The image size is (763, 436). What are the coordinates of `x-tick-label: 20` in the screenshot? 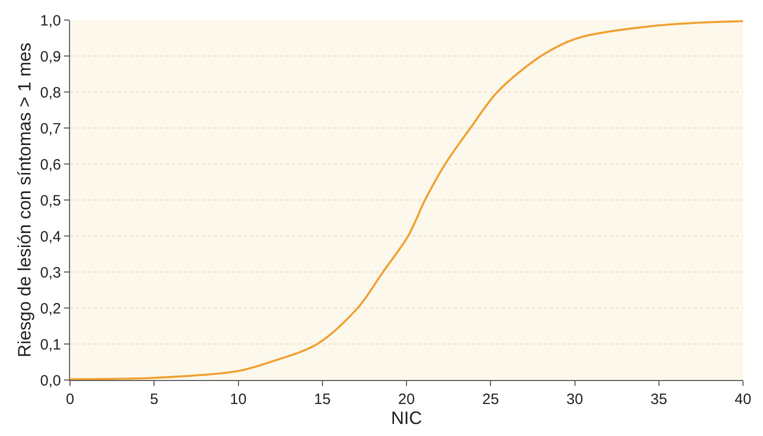 It's located at (406, 399).